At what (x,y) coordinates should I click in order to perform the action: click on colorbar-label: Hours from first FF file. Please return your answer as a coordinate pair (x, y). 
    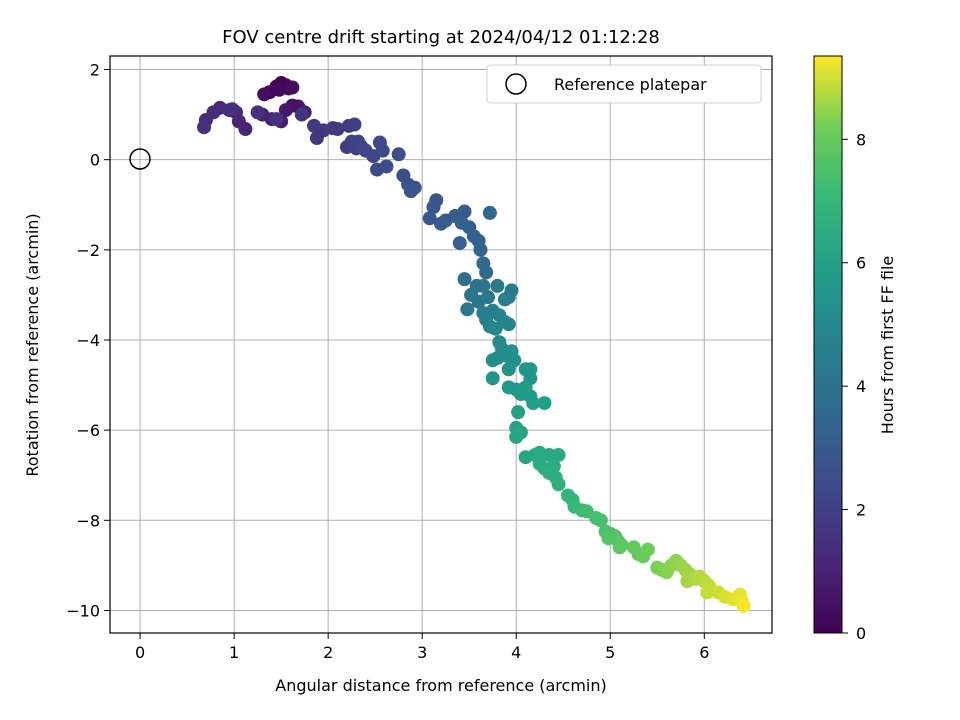
    Looking at the image, I should click on (887, 345).